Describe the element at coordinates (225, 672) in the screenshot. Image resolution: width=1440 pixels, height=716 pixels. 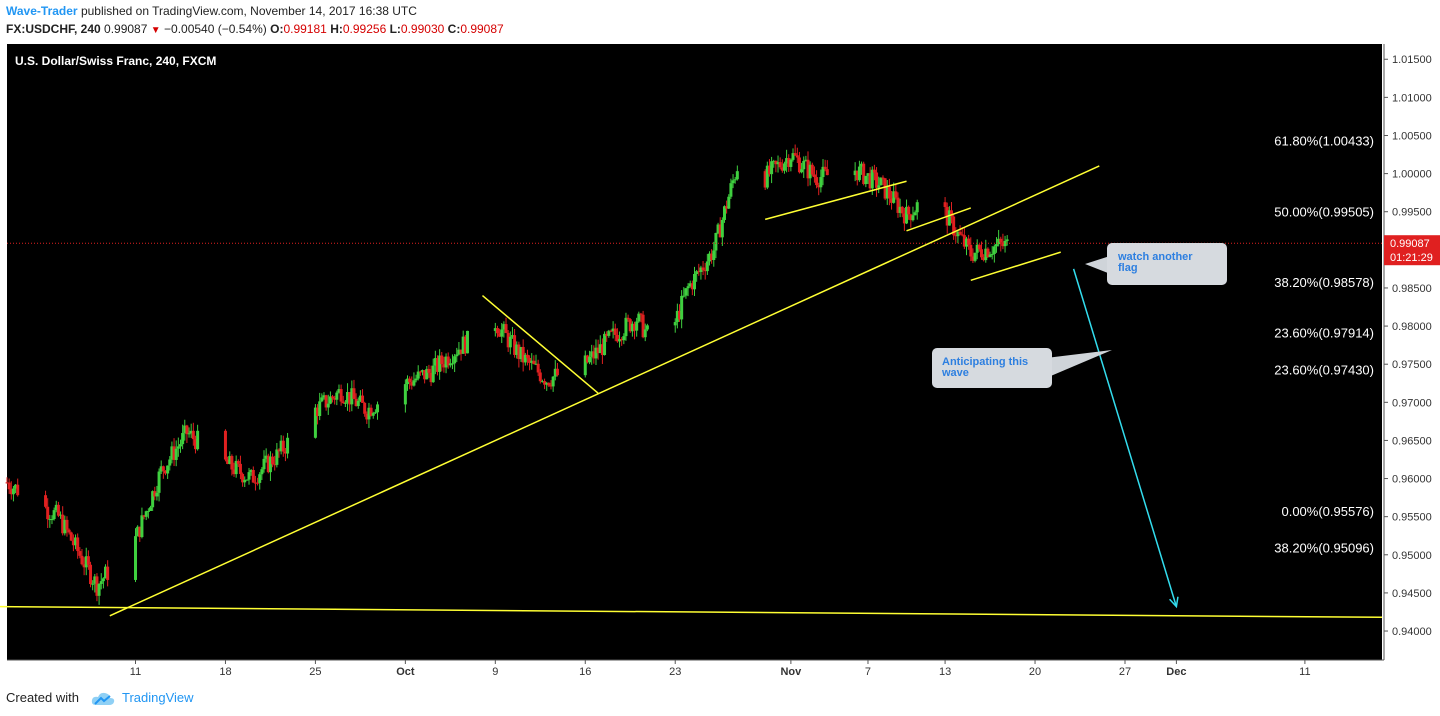
I see `time-tick-label: 18` at that location.